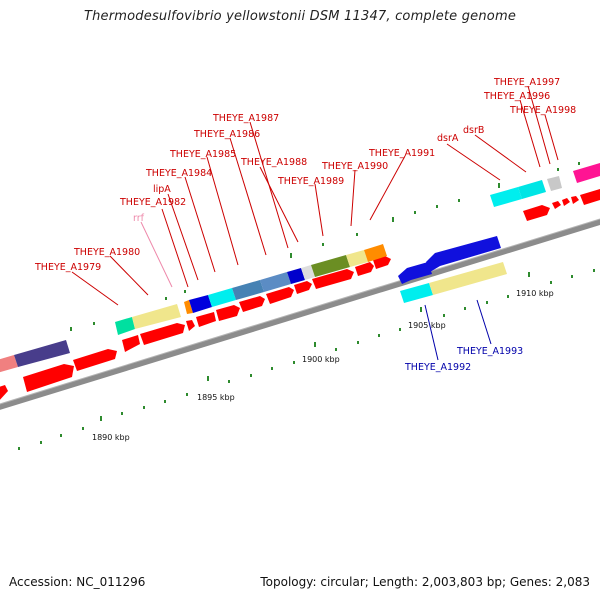 The image size is (600, 600). Describe the element at coordinates (473, 130) in the screenshot. I see `gene-label-dsrB: dsrB` at that location.